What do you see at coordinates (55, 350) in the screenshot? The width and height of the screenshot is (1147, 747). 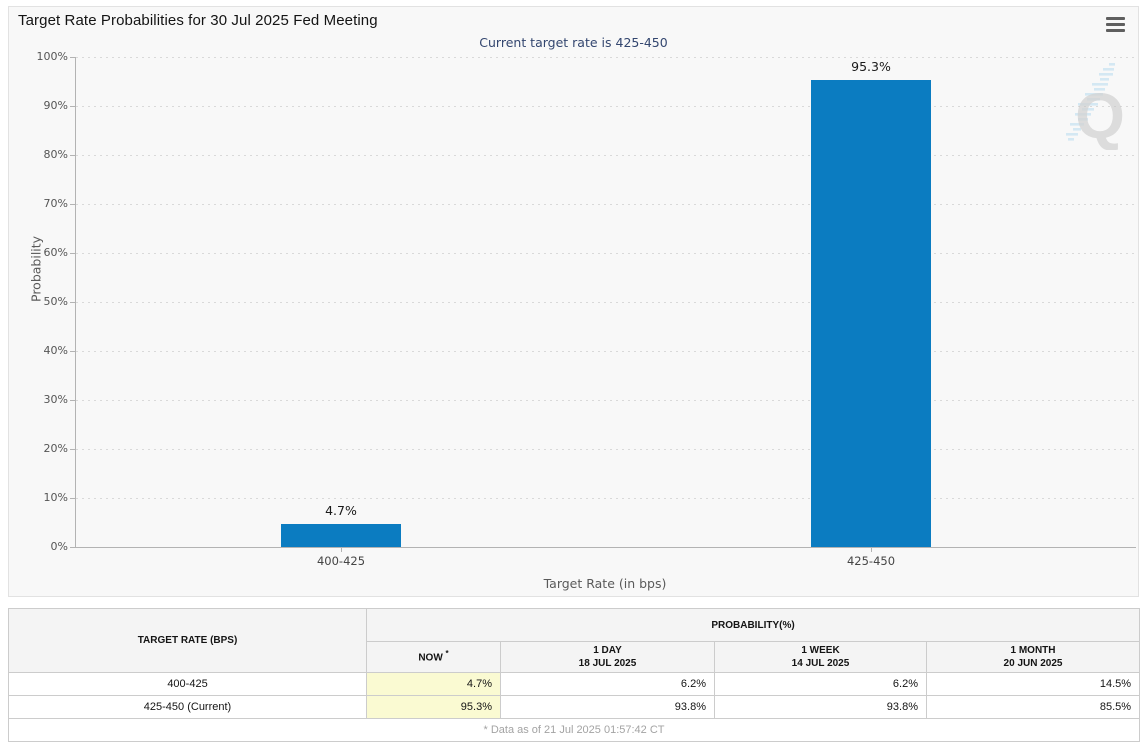 I see `y-axis-tick-label: 40%` at bounding box center [55, 350].